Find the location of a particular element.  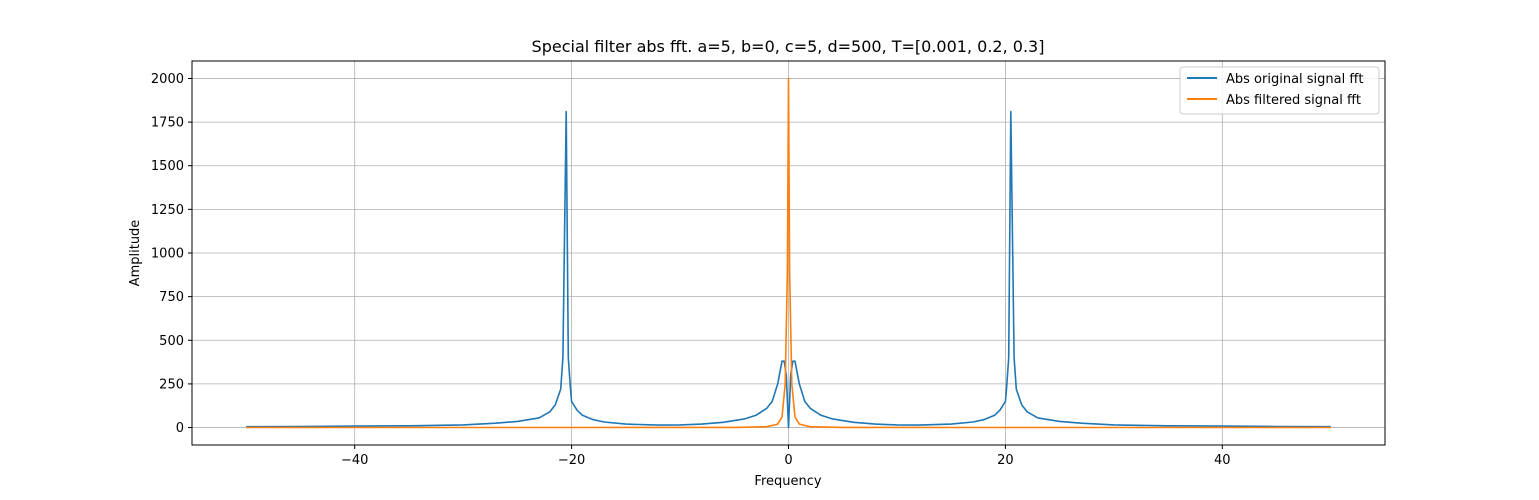

y-tick-label: 250 is located at coordinates (171, 384).